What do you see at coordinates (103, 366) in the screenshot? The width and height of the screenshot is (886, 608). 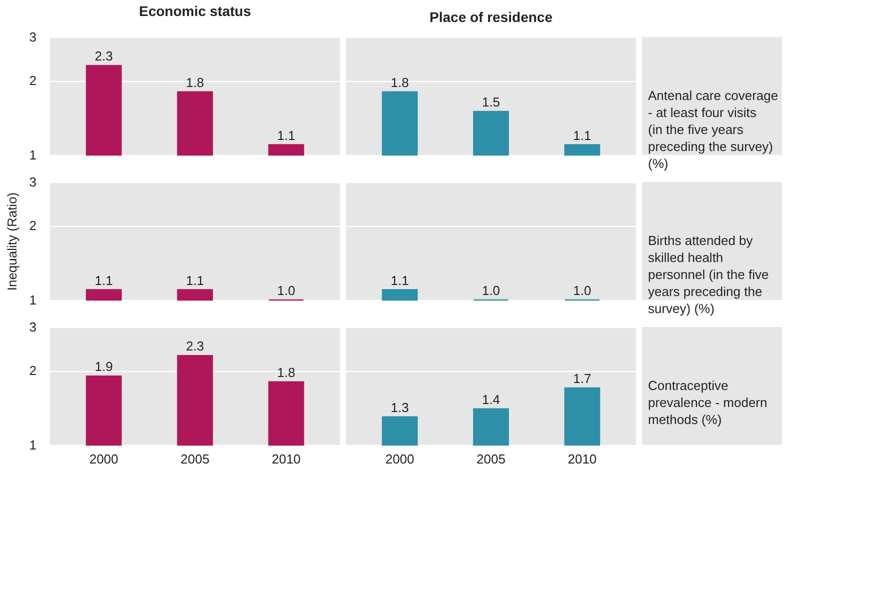 I see `data-label: 1.9` at bounding box center [103, 366].